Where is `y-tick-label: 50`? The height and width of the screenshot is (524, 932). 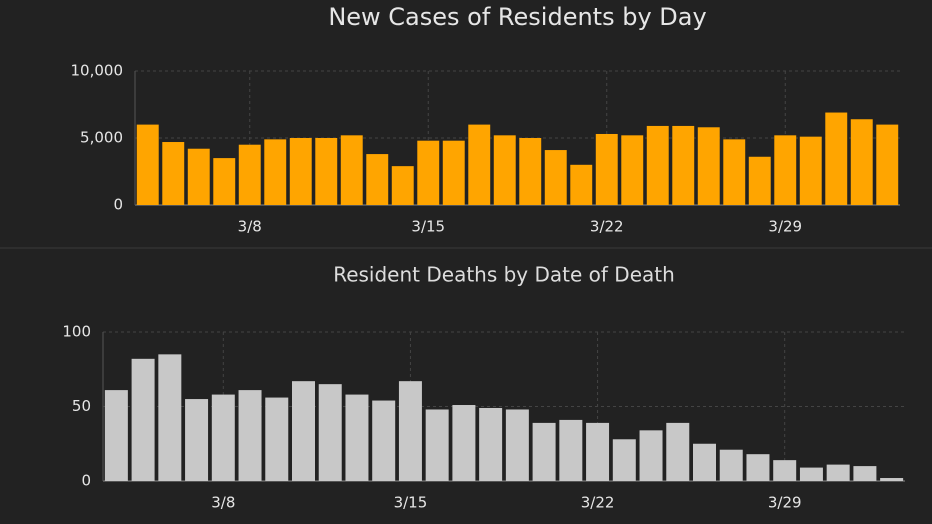
y-tick-label: 50 is located at coordinates (81, 406).